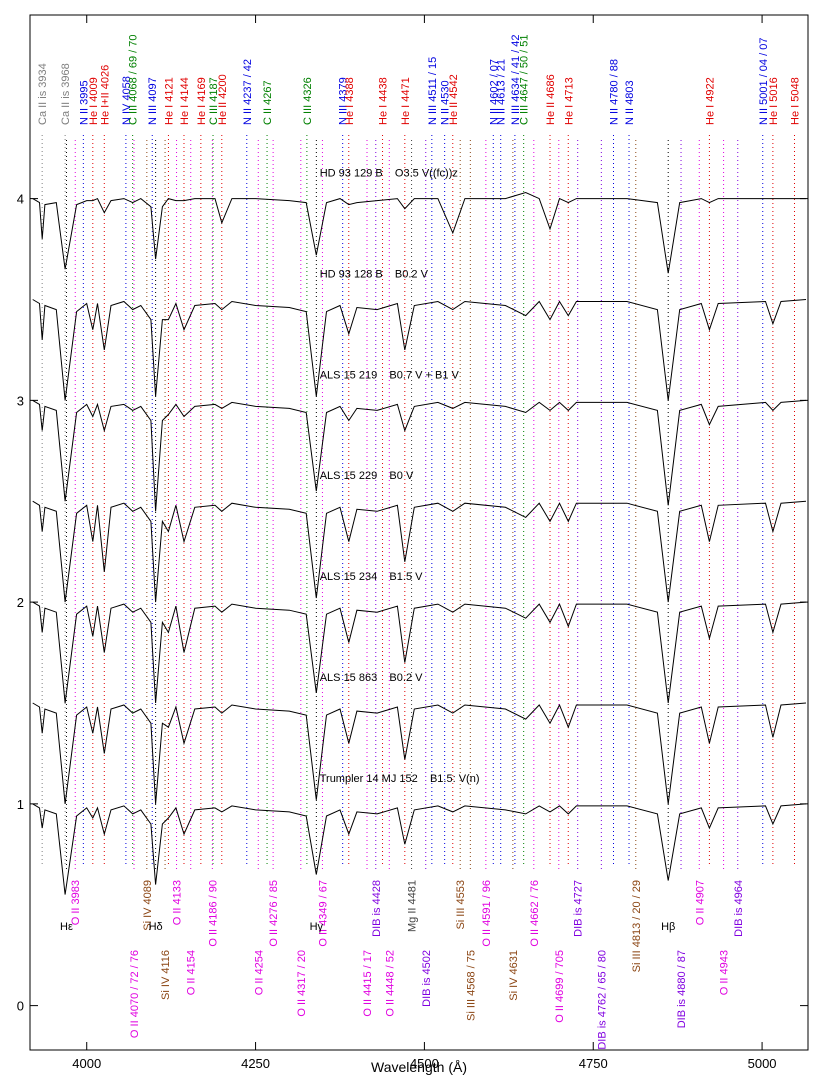 The width and height of the screenshot is (830, 1080). Describe the element at coordinates (192, 972) in the screenshot. I see `line-label: O II 4154` at that location.